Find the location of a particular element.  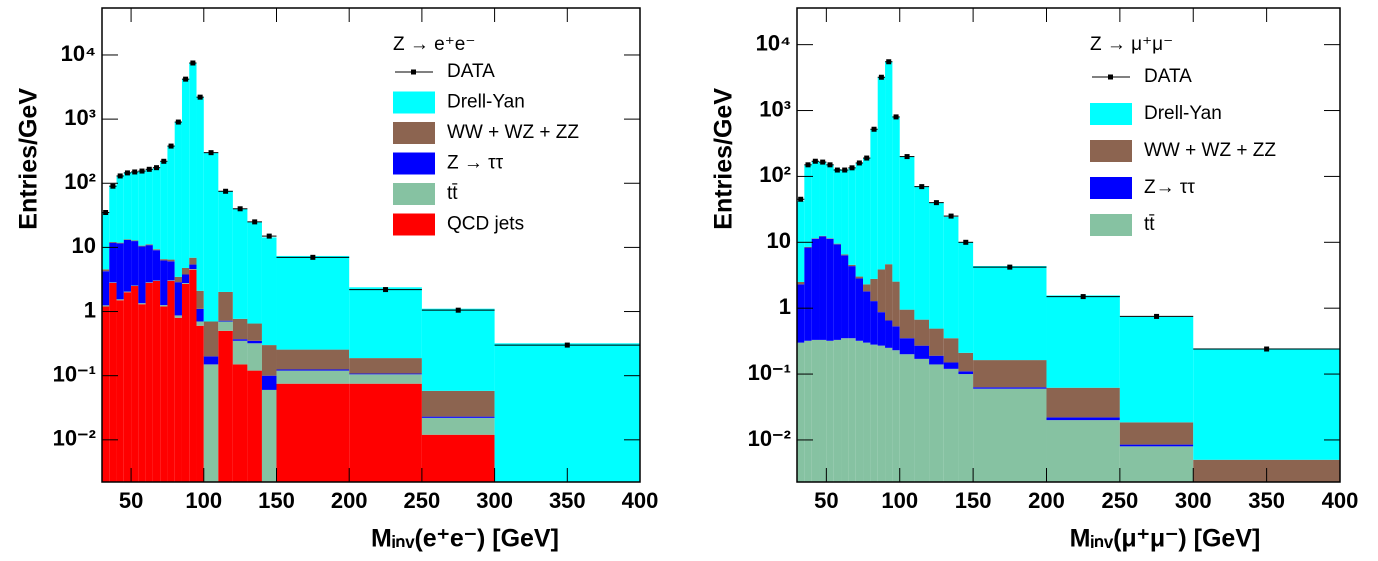

legend-label: Drell-Yan is located at coordinates (486, 102).